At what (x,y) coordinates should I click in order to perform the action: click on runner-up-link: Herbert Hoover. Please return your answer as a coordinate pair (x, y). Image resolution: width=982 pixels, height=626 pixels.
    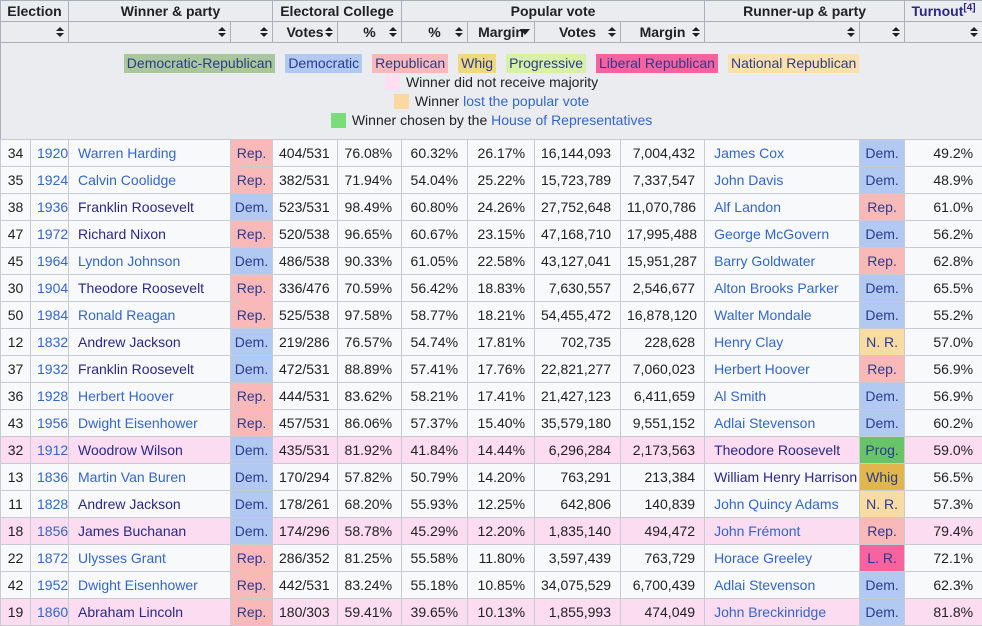
    Looking at the image, I should click on (762, 369).